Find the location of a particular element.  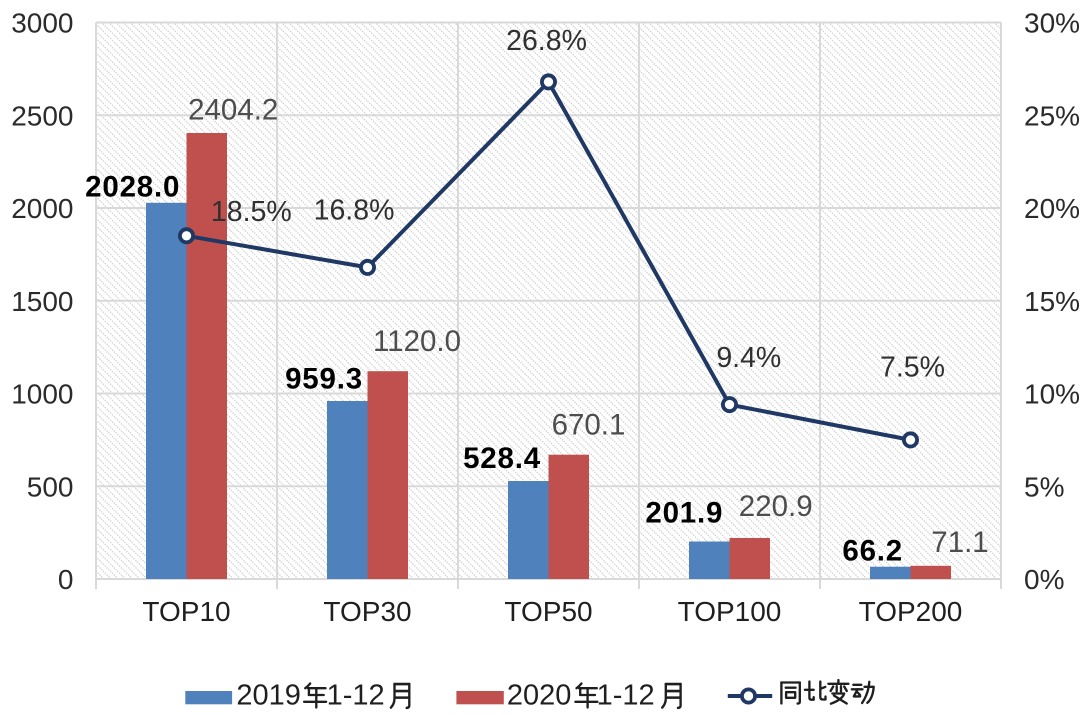

svg-text: TOP10 is located at coordinates (186, 611).